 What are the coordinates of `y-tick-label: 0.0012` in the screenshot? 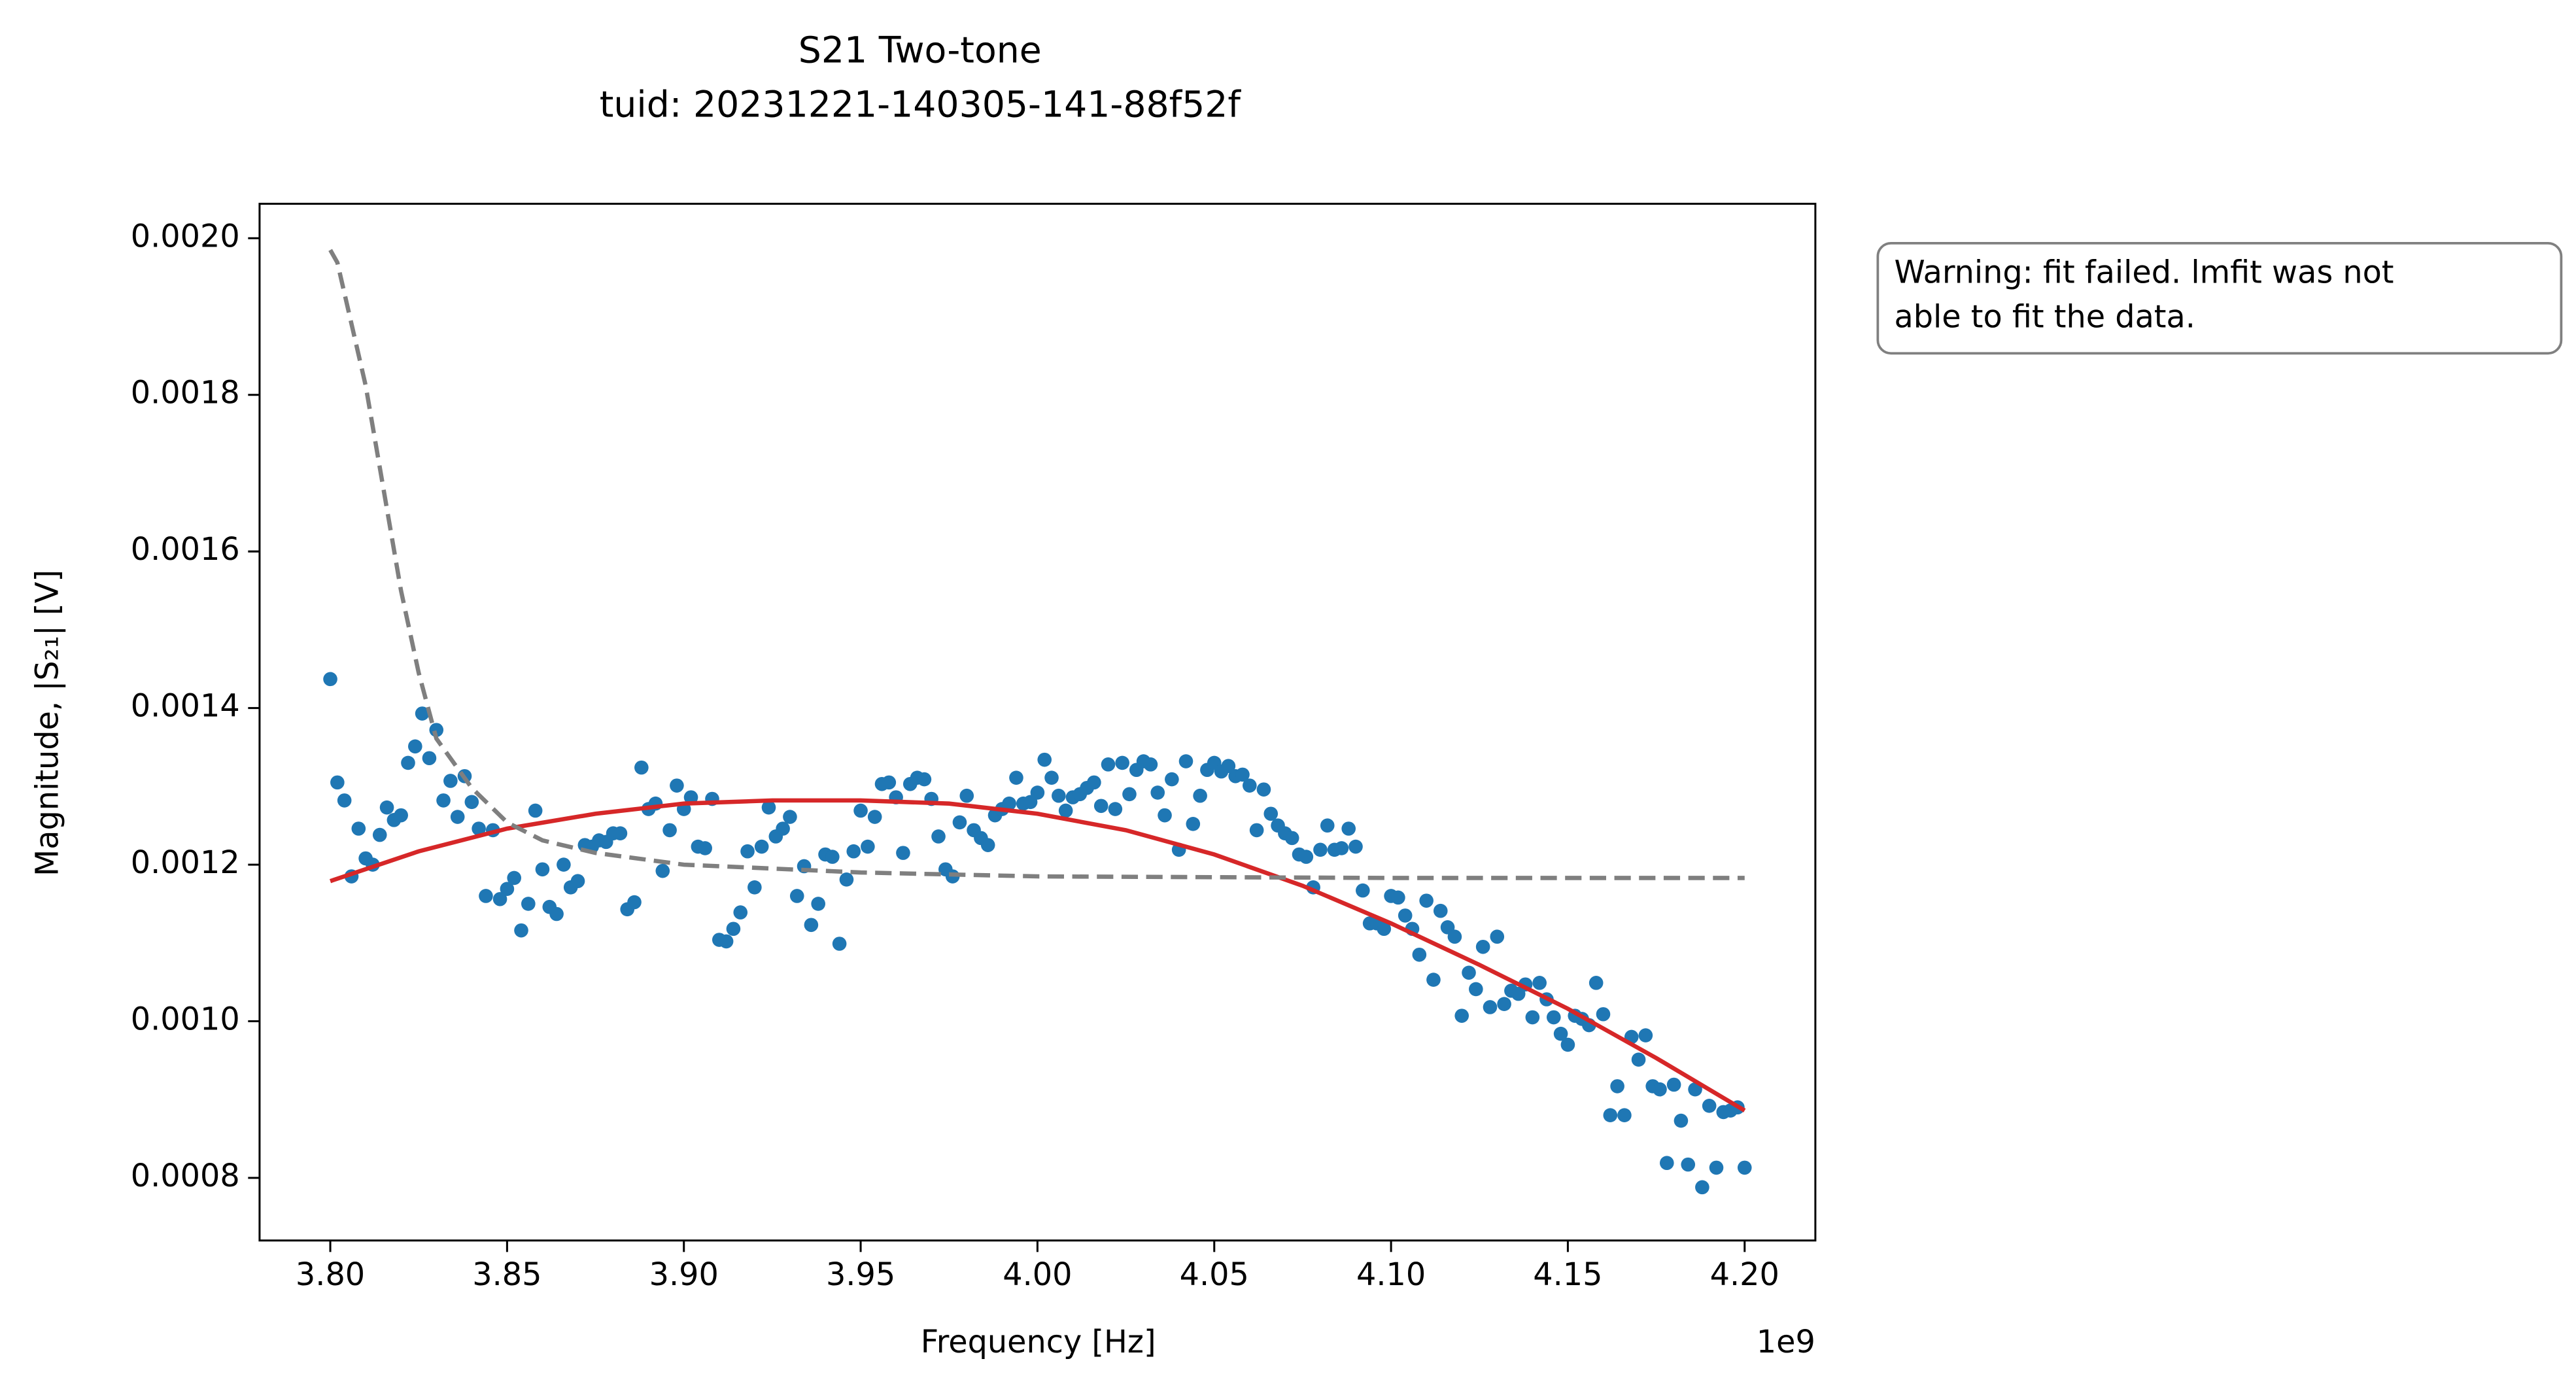 It's located at (186, 863).